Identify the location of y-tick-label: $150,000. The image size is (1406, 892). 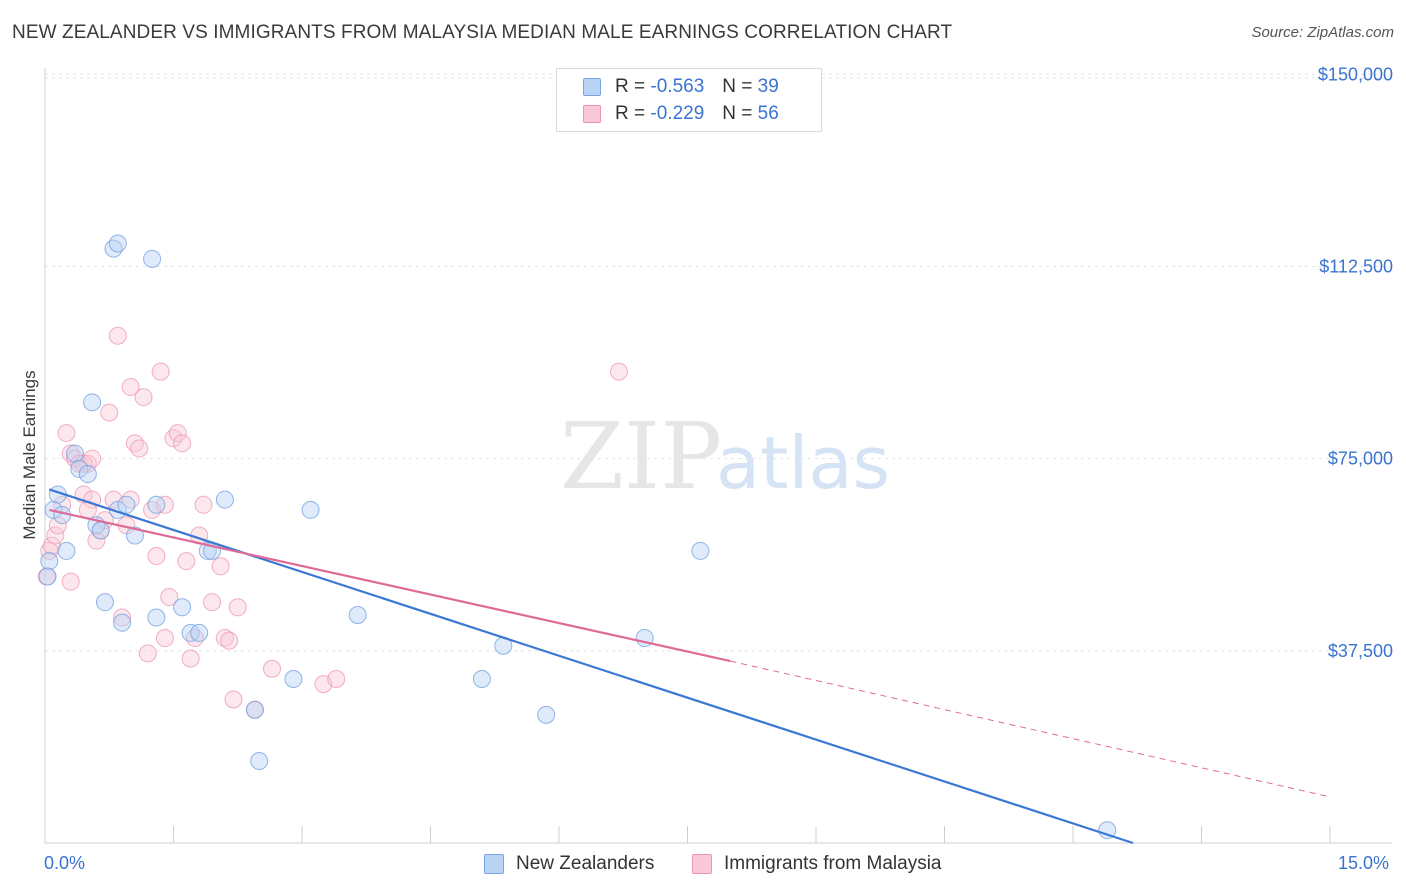
(1355, 74).